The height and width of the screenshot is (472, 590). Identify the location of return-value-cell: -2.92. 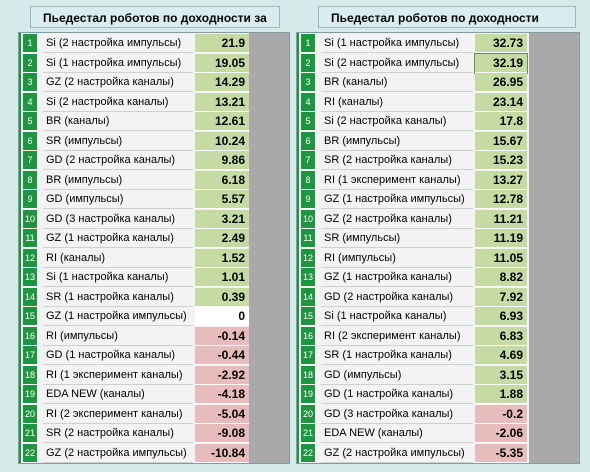
(222, 375).